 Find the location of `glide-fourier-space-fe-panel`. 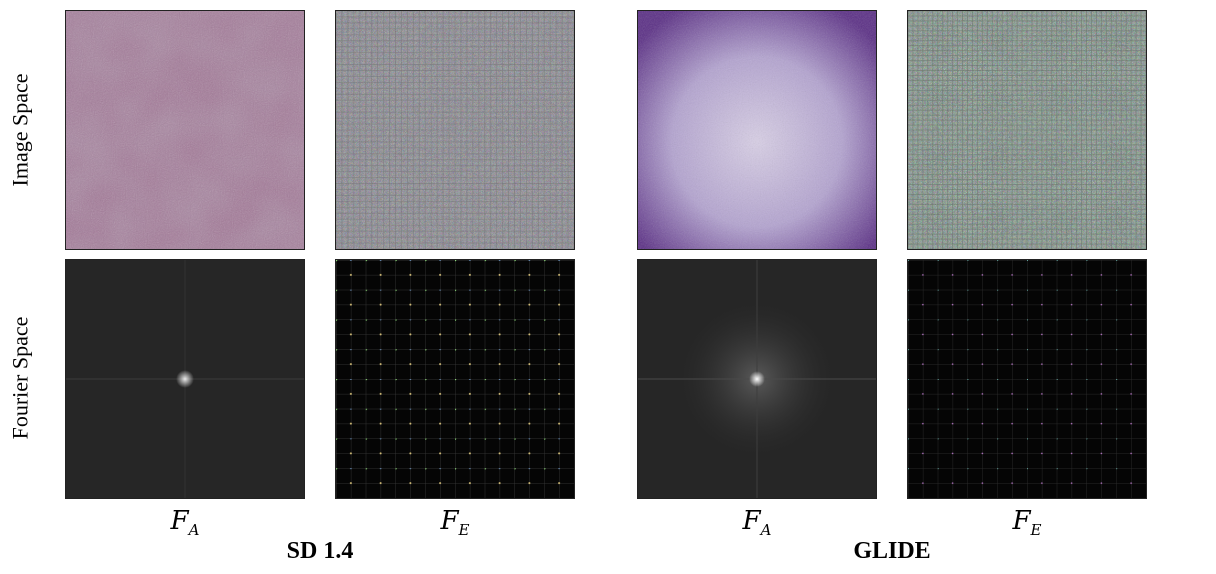

glide-fourier-space-fe-panel is located at coordinates (1027, 379).